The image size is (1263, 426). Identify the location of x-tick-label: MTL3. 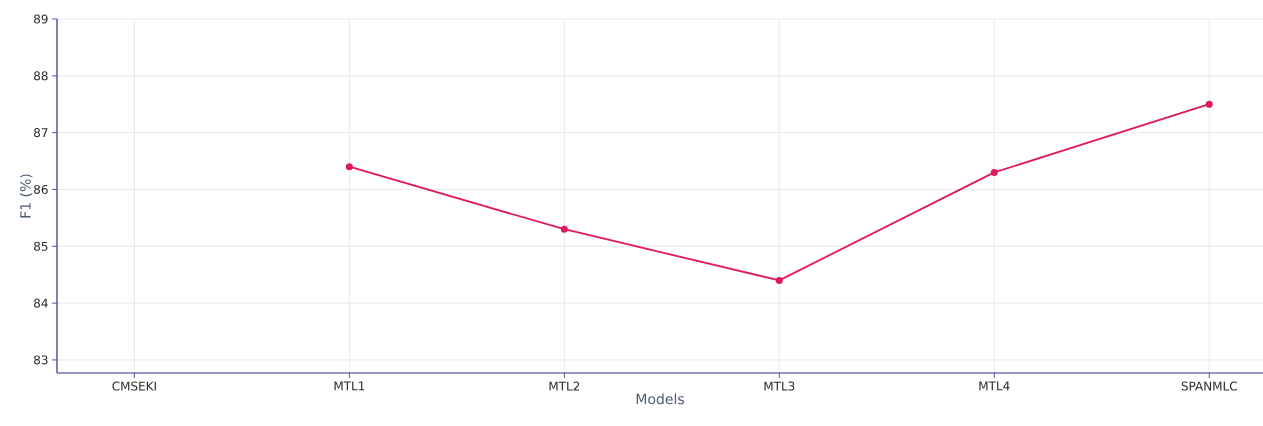
(779, 386).